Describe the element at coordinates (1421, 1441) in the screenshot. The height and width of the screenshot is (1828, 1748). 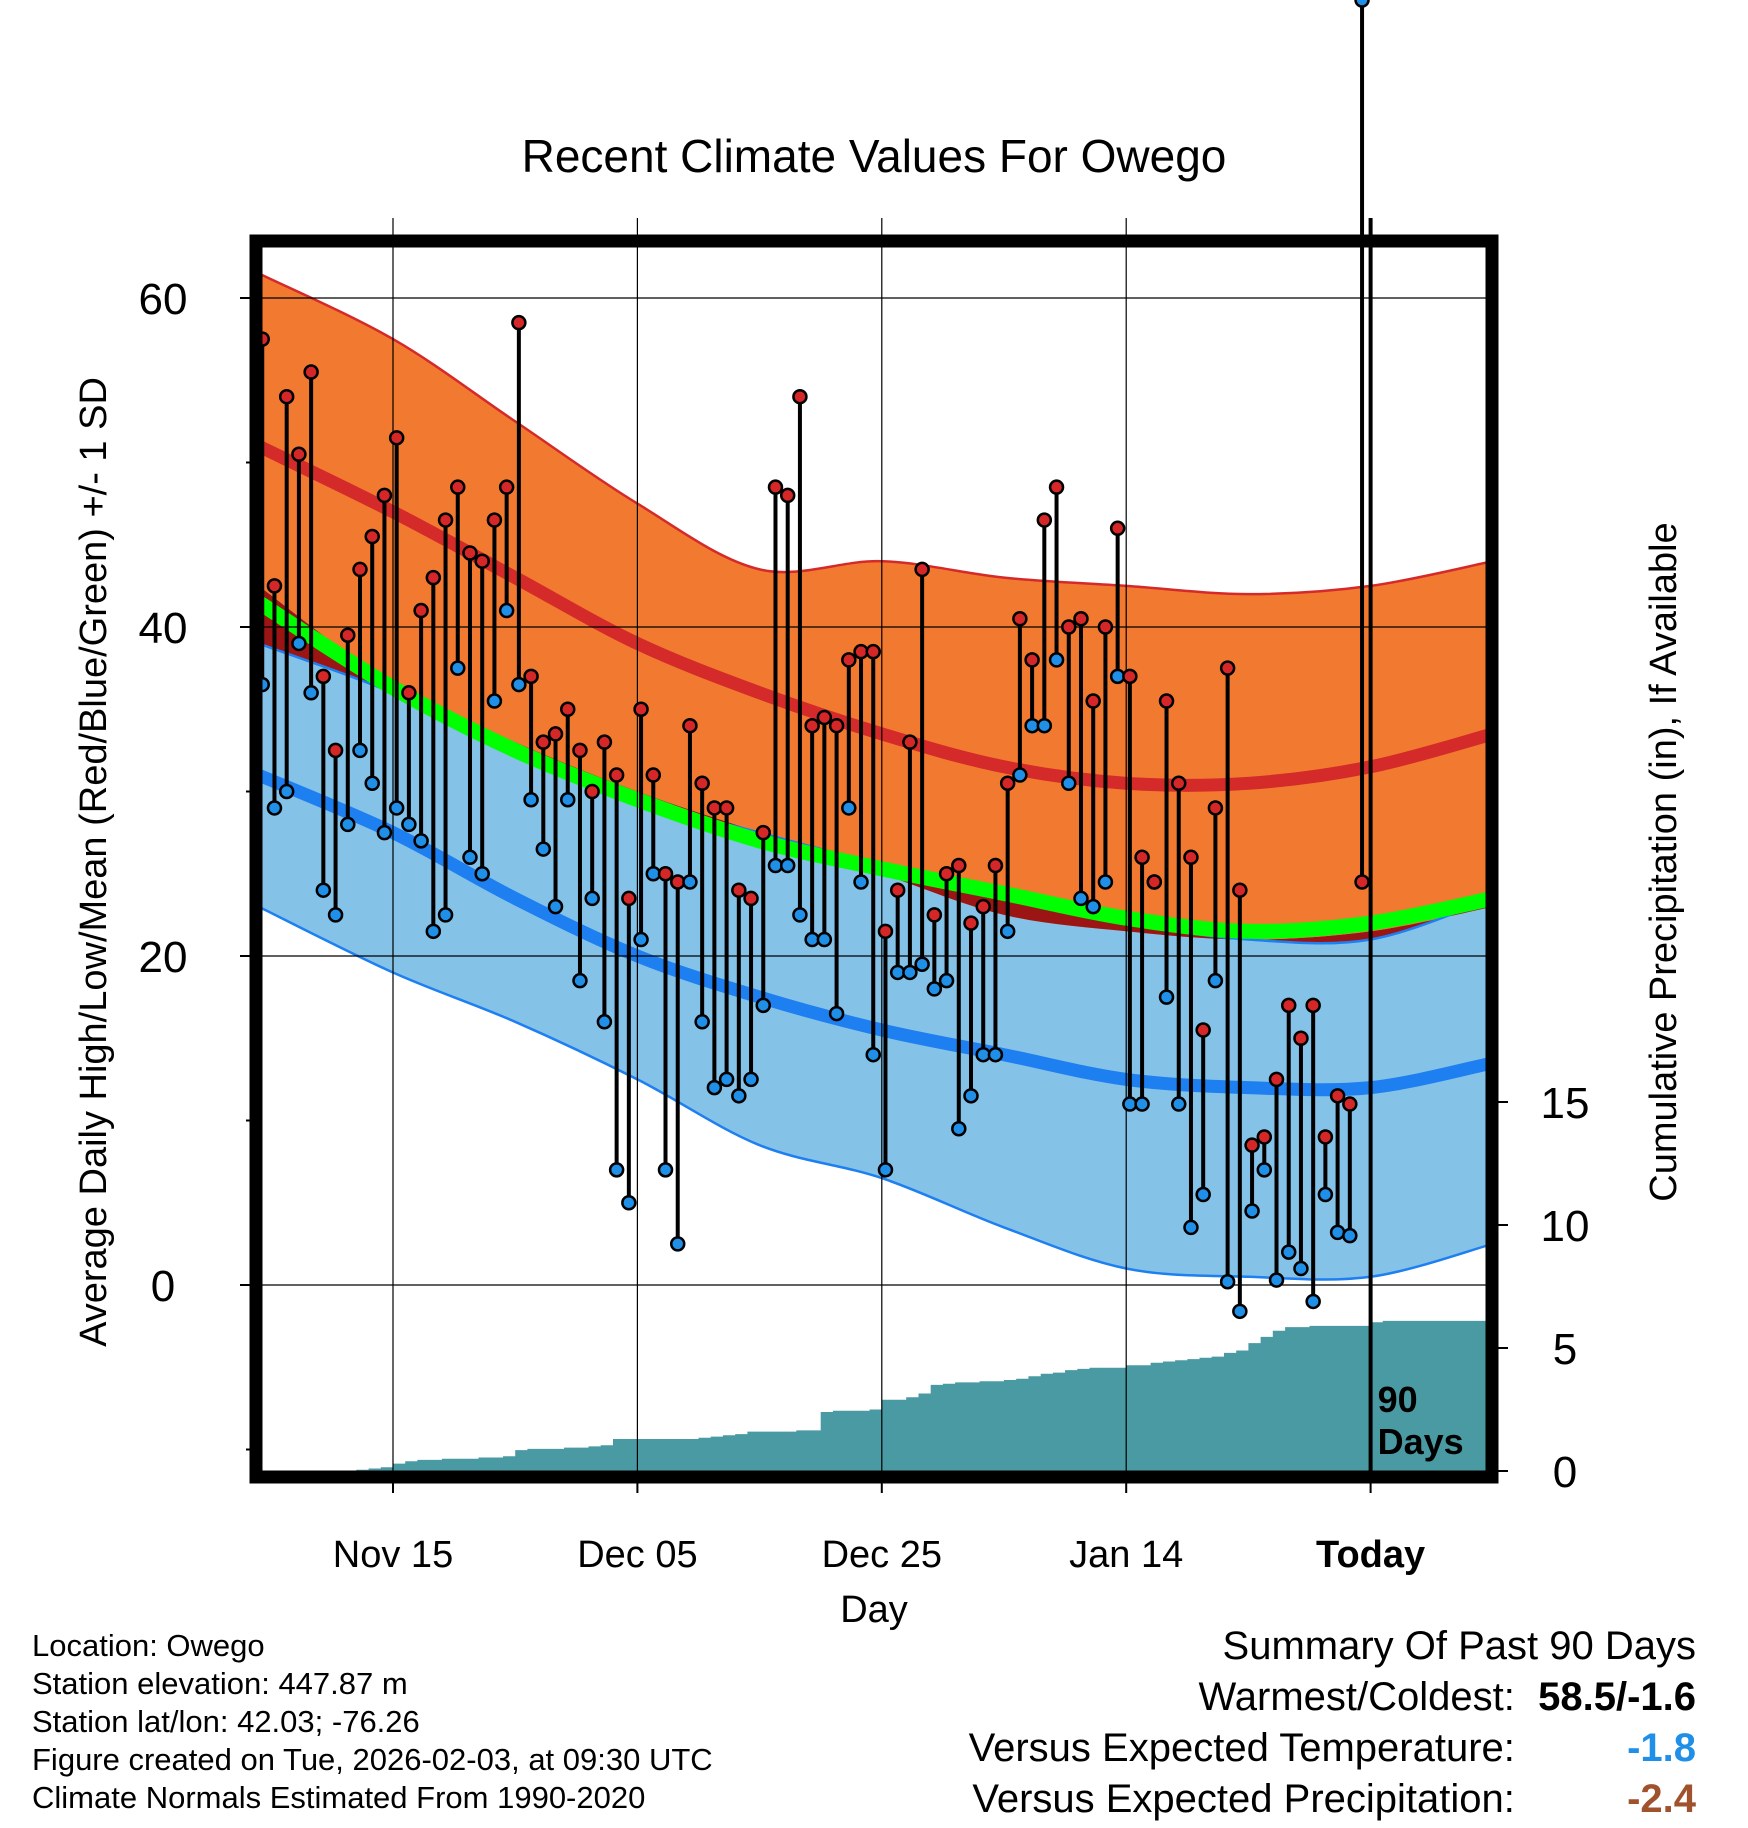
I see `period-label-unit: Days` at that location.